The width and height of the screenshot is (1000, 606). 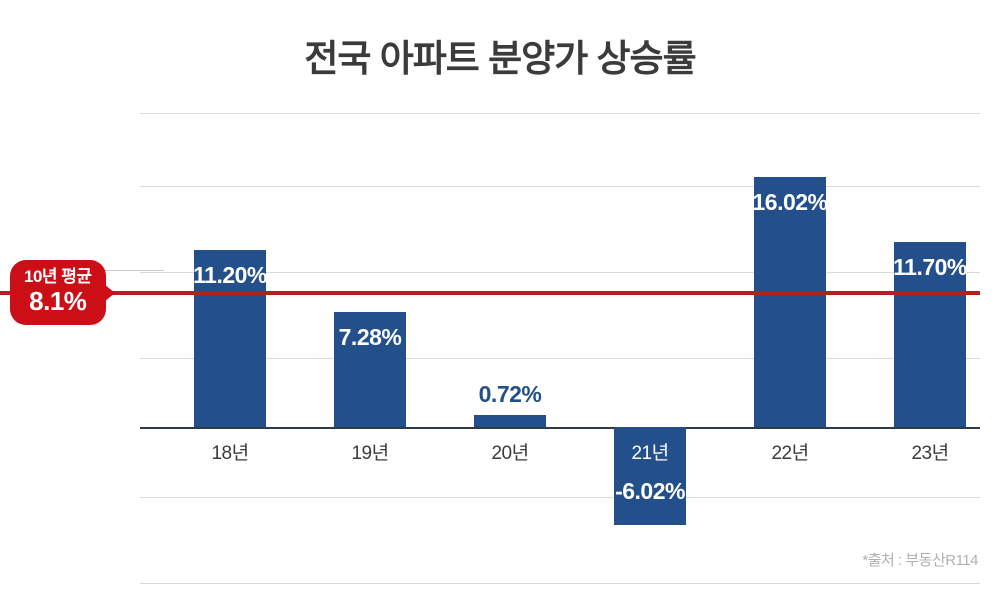 I want to click on average-badge-value: 8.1%, so click(x=58, y=300).